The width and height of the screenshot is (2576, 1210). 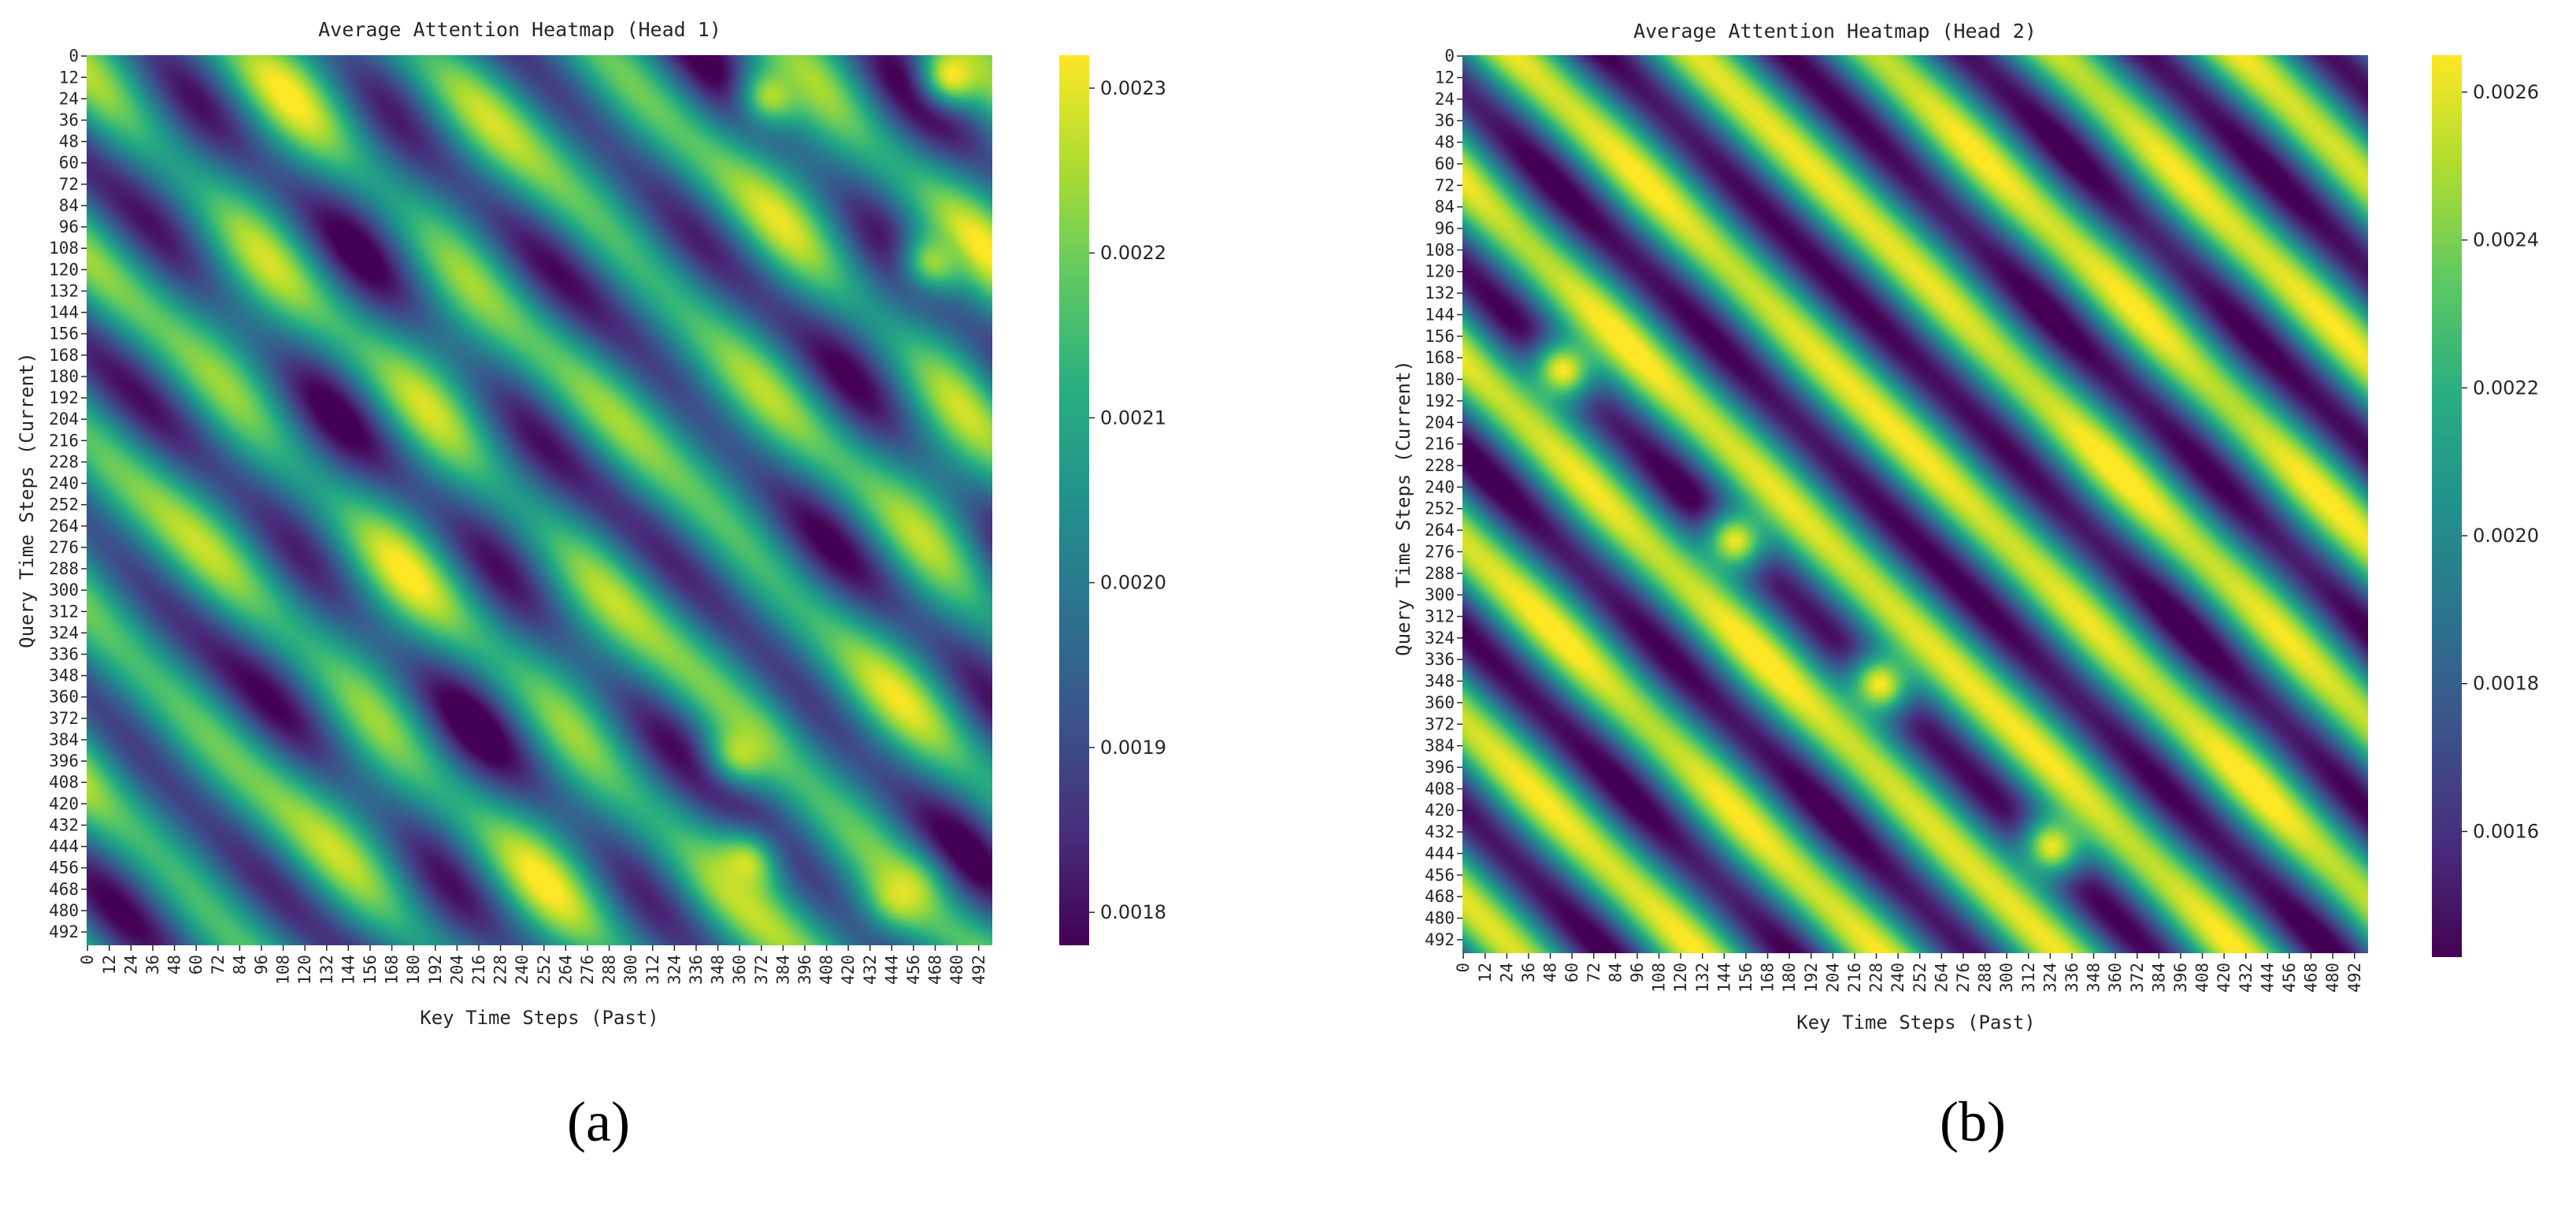 What do you see at coordinates (1440, 767) in the screenshot?
I see `y-tick-label: 396` at bounding box center [1440, 767].